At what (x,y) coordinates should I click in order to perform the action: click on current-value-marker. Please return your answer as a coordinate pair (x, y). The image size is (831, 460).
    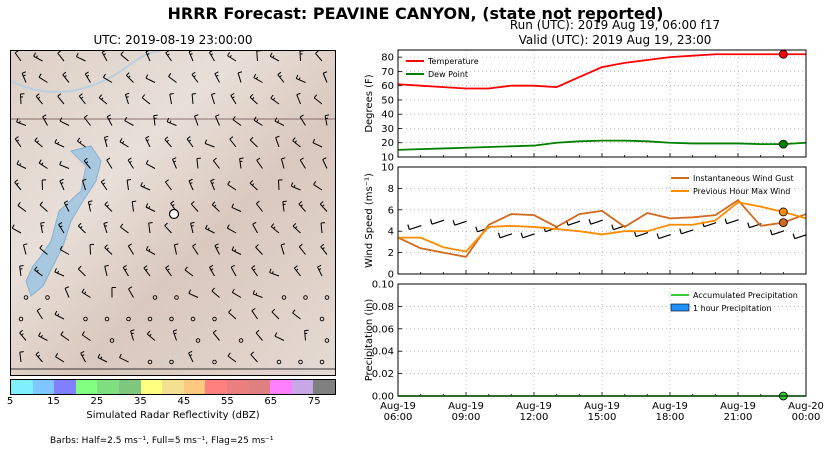
    Looking at the image, I should click on (783, 223).